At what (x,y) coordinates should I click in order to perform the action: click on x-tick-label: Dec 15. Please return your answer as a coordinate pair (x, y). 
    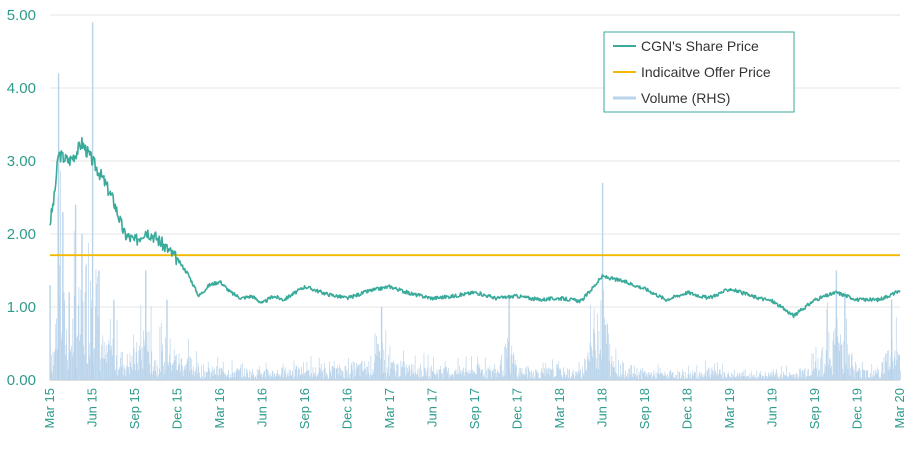
    Looking at the image, I should click on (177, 408).